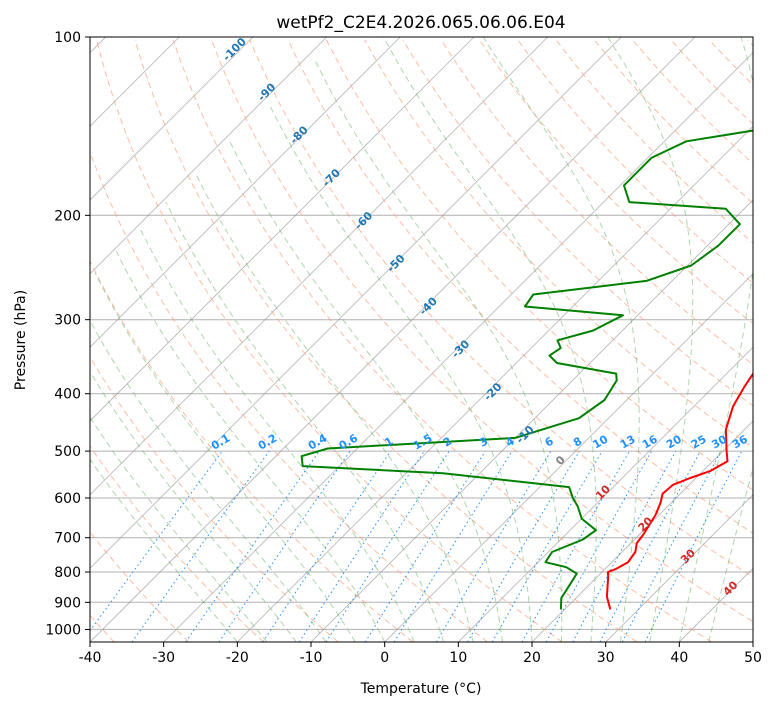  I want to click on x-tick-label: 30, so click(606, 658).